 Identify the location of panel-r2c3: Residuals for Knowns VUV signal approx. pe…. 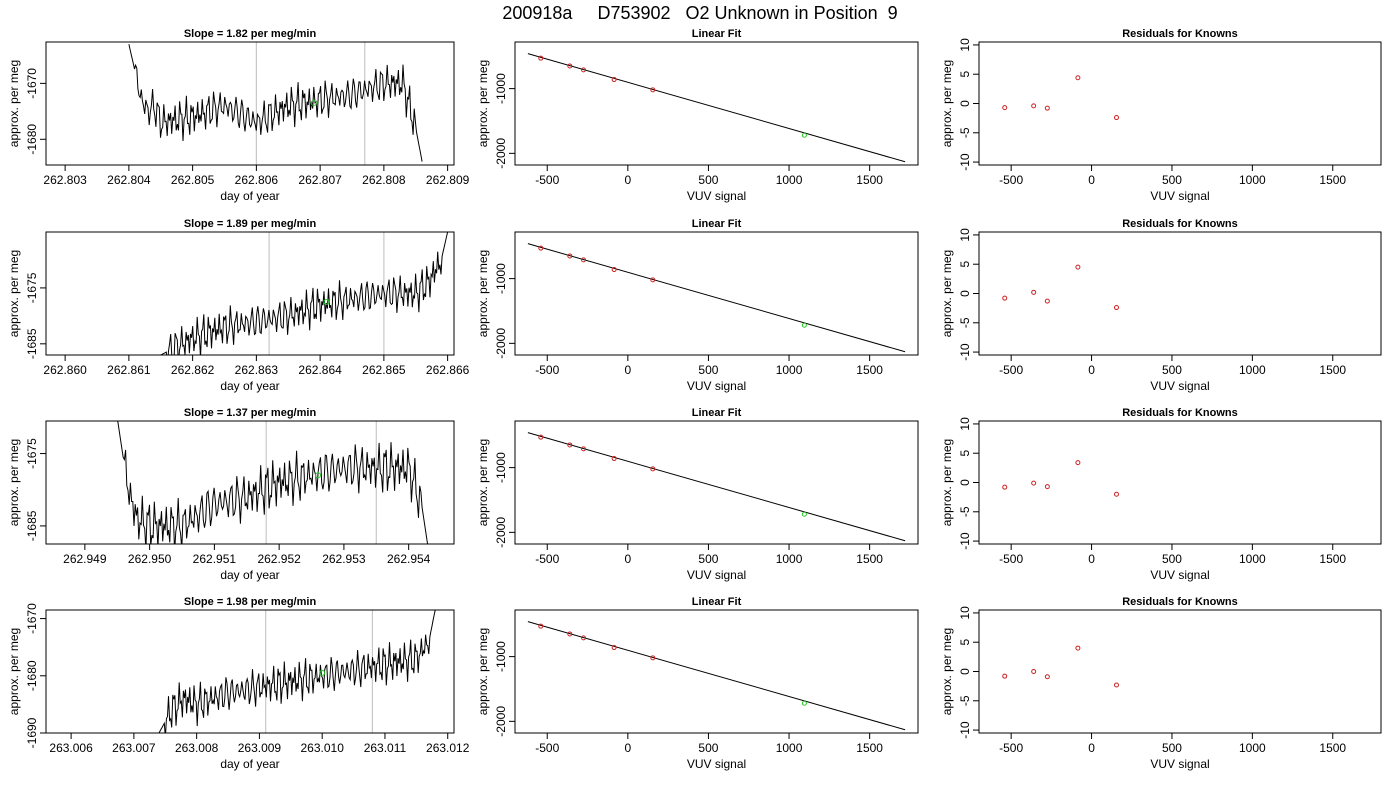
(1161, 305).